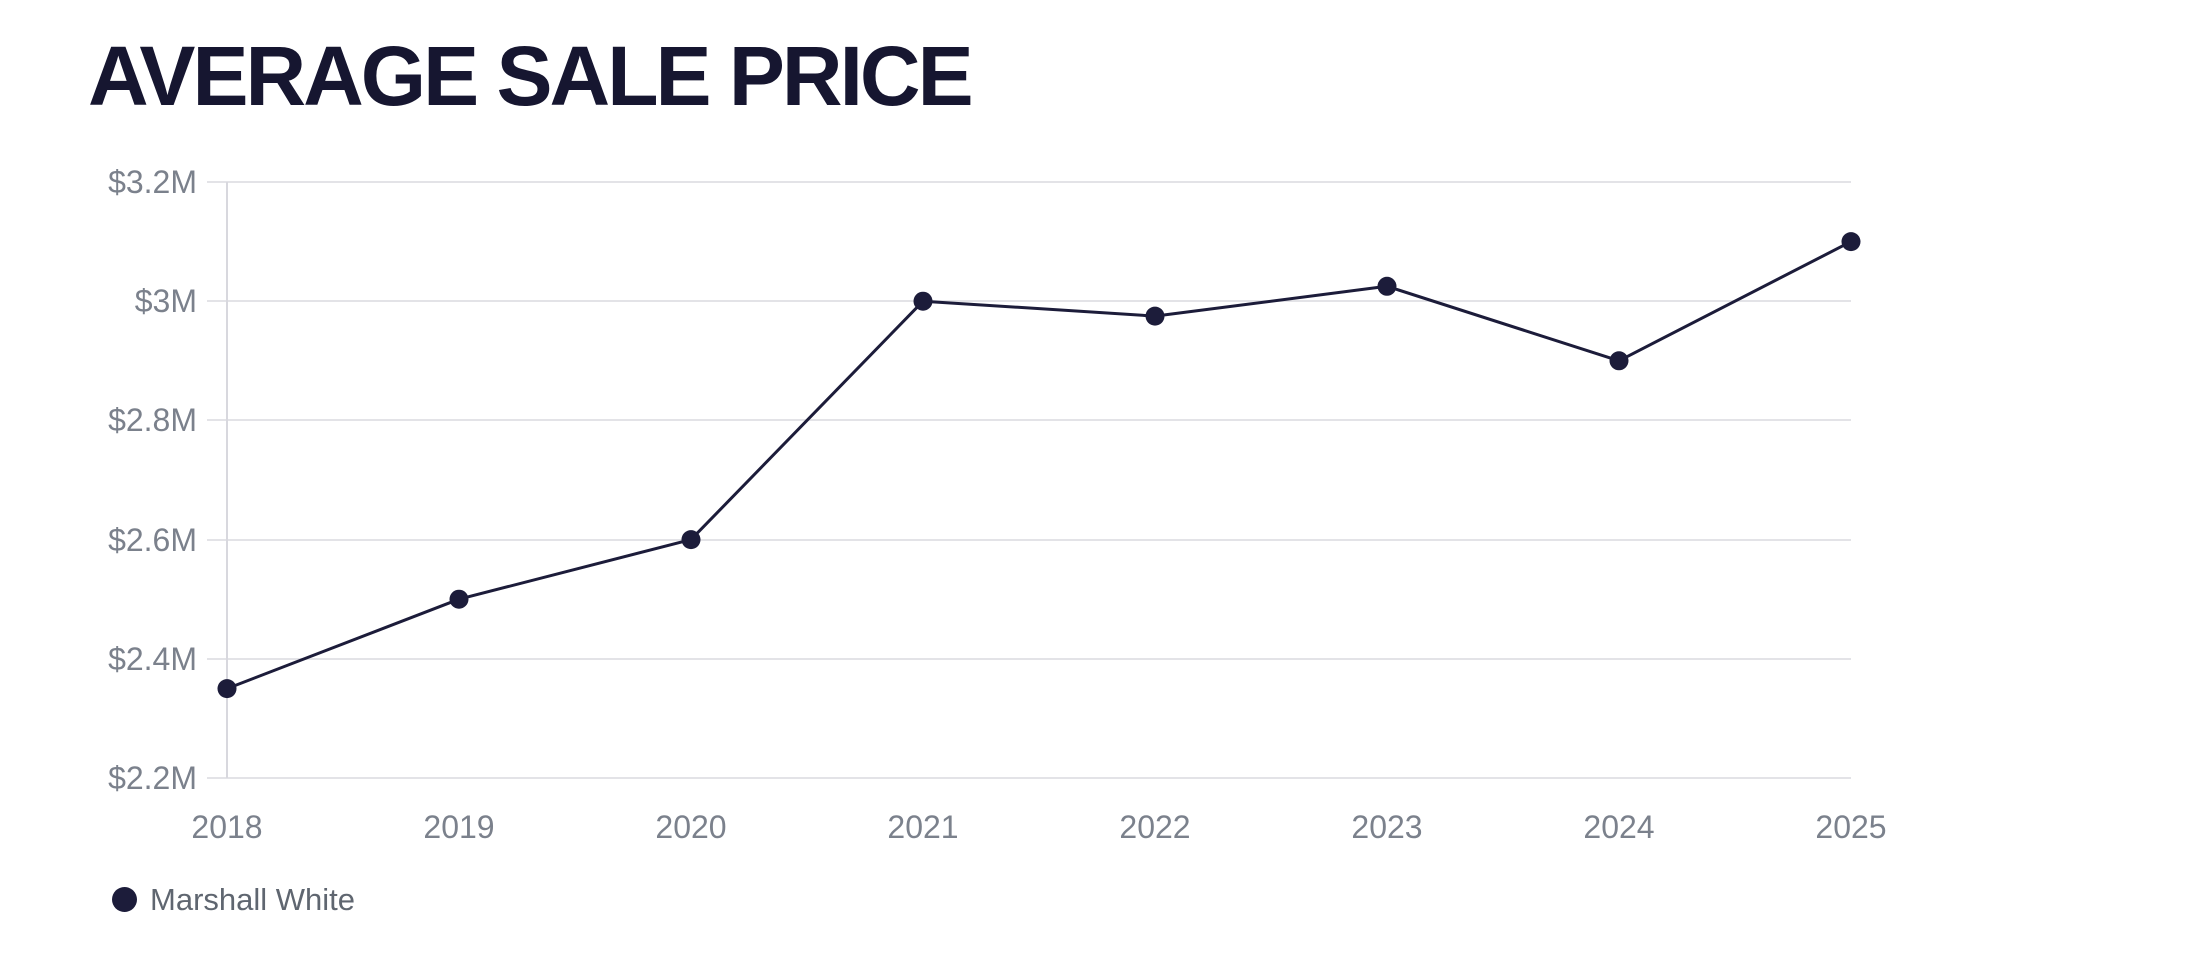 The width and height of the screenshot is (2212, 960). What do you see at coordinates (152, 182) in the screenshot?
I see `y-axis-tick-label: $3.2M` at bounding box center [152, 182].